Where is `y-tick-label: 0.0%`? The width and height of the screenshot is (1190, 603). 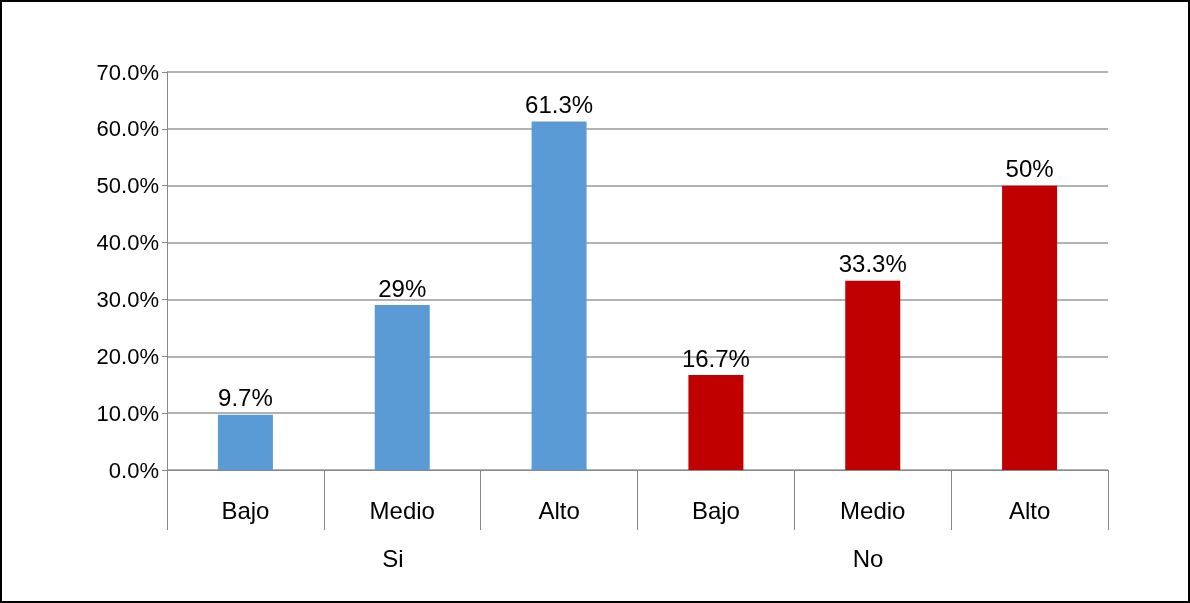
y-tick-label: 0.0% is located at coordinates (133, 470).